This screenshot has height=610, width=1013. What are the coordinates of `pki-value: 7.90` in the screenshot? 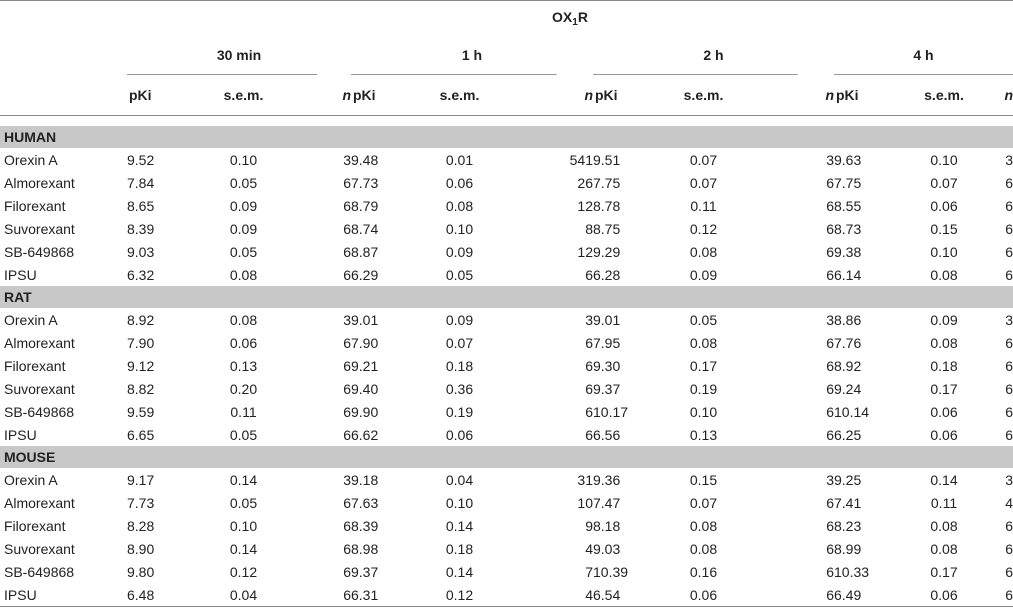 It's located at (141, 342).